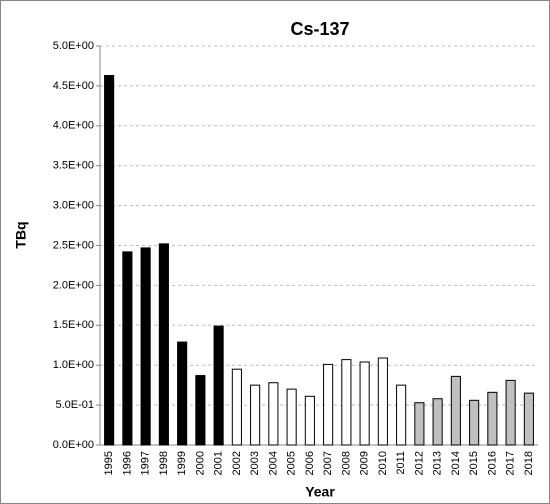 This screenshot has width=550, height=504. I want to click on x-tick-label: 2013, so click(438, 463).